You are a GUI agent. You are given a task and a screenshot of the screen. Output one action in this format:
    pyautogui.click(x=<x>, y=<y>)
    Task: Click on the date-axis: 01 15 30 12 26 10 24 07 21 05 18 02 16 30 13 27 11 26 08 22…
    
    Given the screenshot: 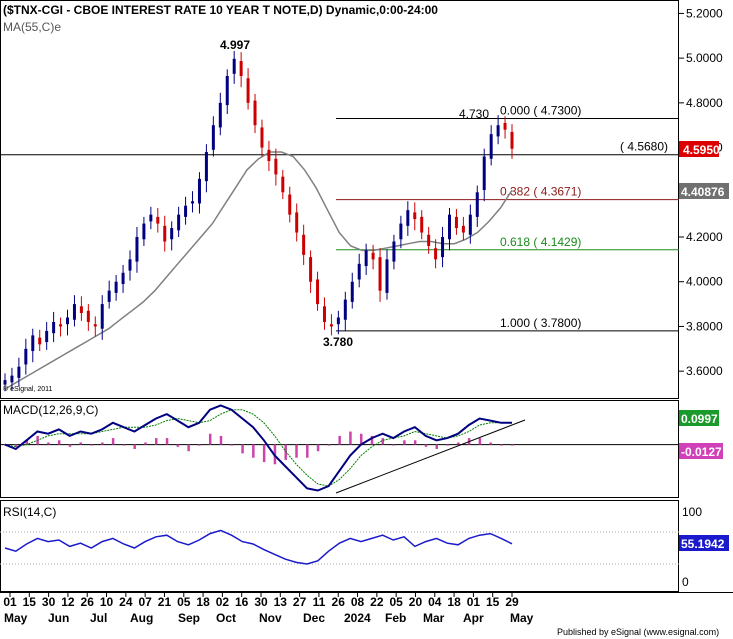 What is the action you would take?
    pyautogui.click(x=268, y=608)
    